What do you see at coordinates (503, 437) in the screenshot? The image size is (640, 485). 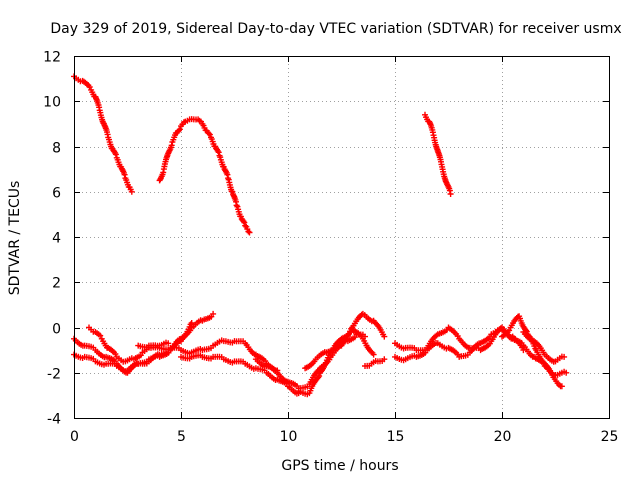 I see `x-tick-label: 20` at bounding box center [503, 437].